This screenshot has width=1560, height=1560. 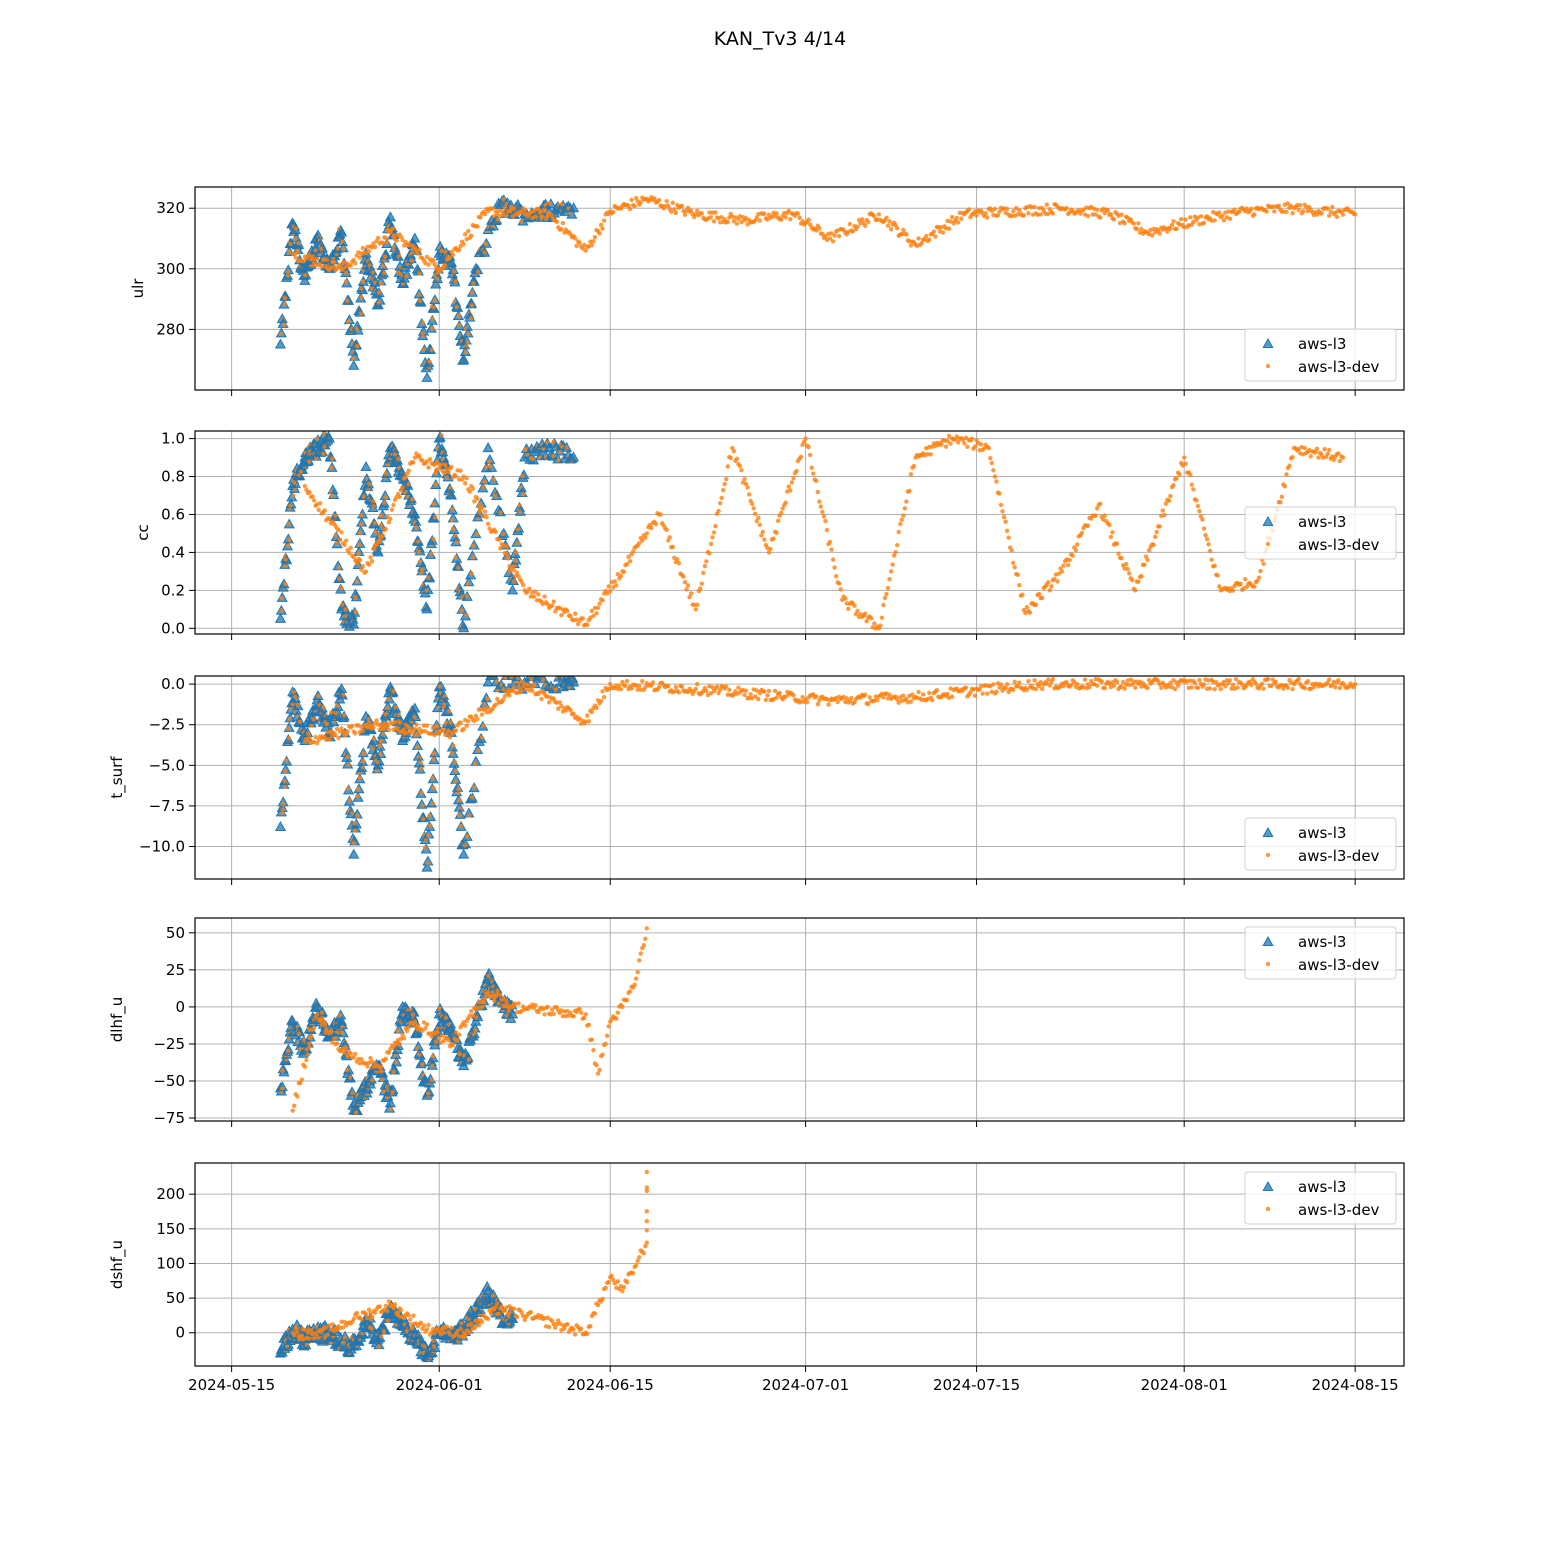 What do you see at coordinates (170, 329) in the screenshot?
I see `y-tick-label: 280` at bounding box center [170, 329].